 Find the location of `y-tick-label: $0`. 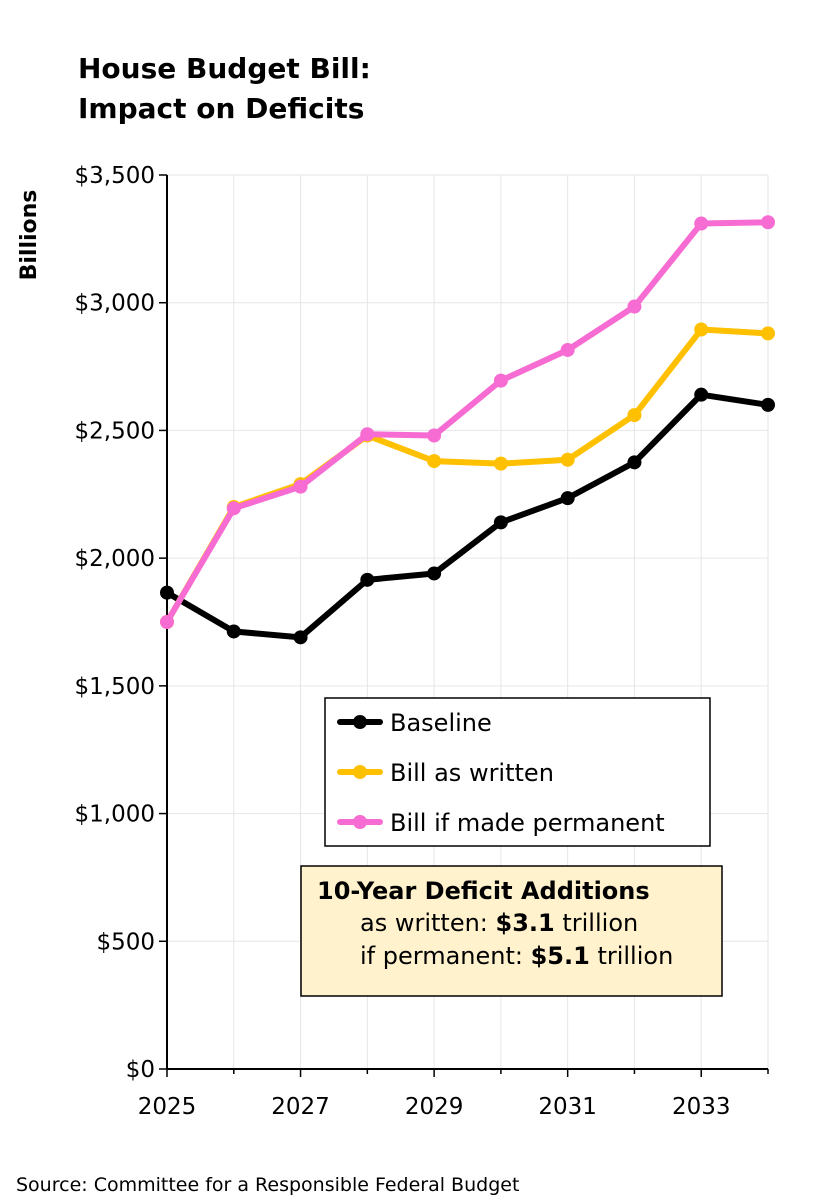

y-tick-label: $0 is located at coordinates (140, 1070).